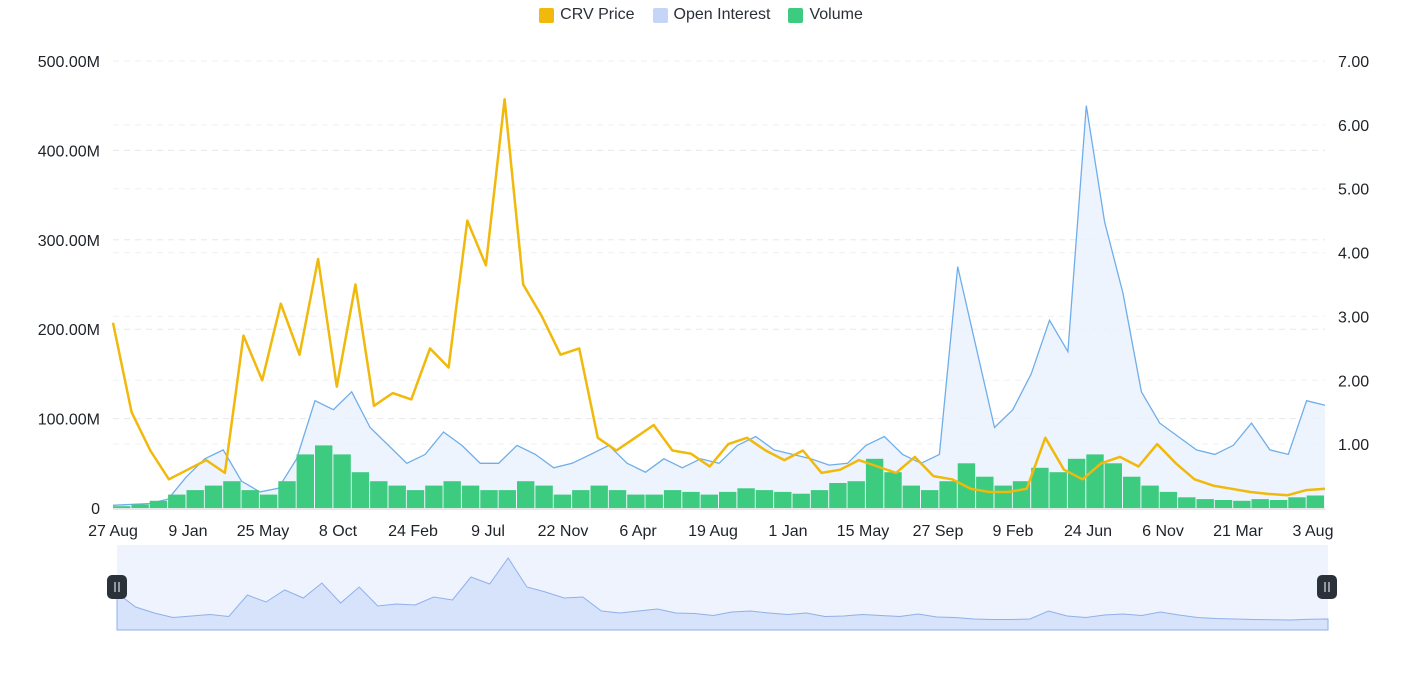  Describe the element at coordinates (836, 14) in the screenshot. I see `legend-label: Volume` at that location.